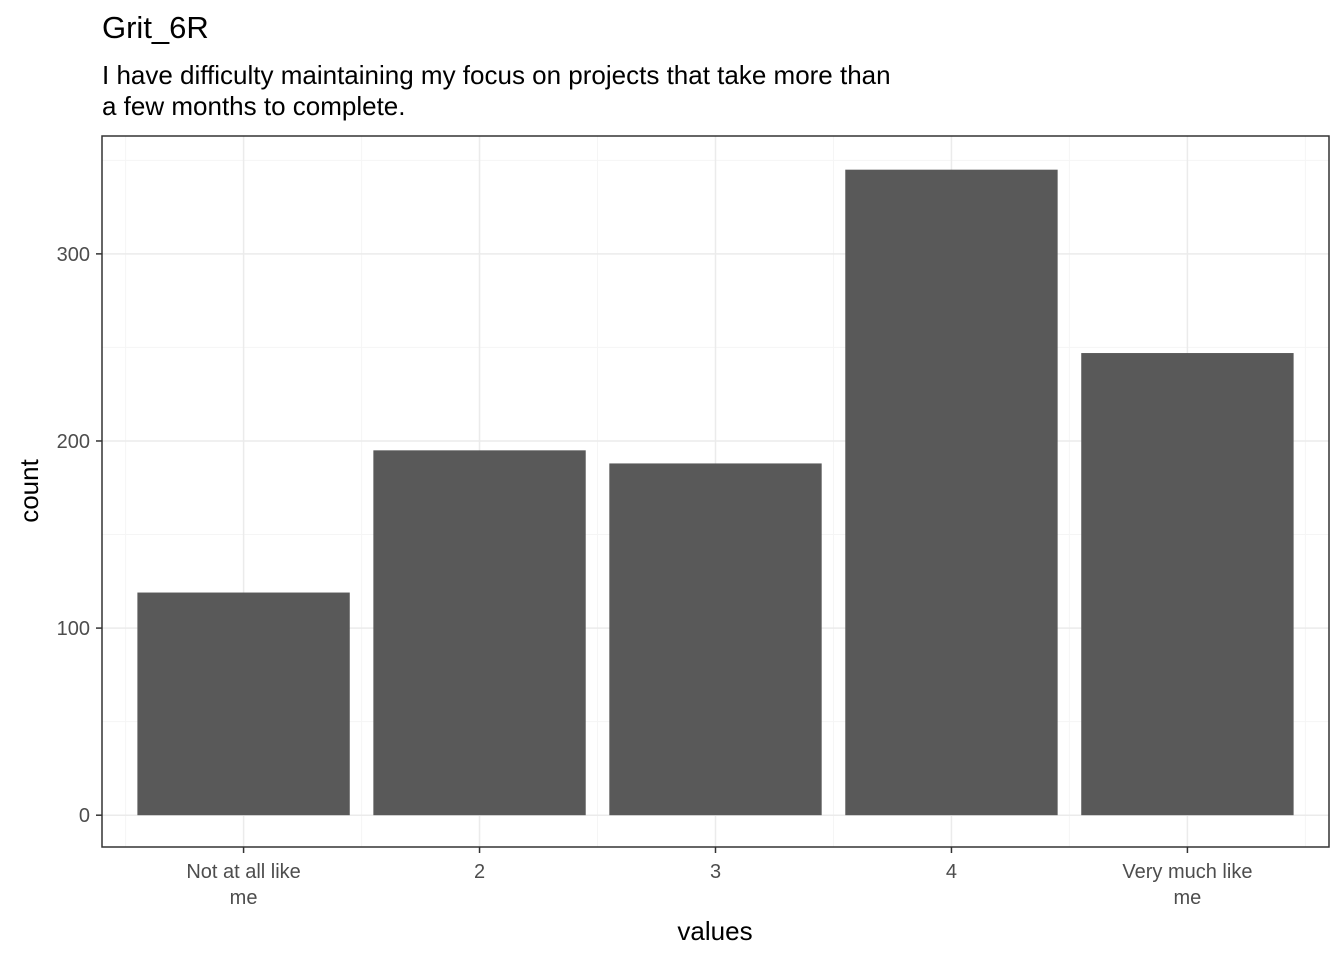 The image size is (1344, 960). I want to click on x-tick-label: 3, so click(715, 872).